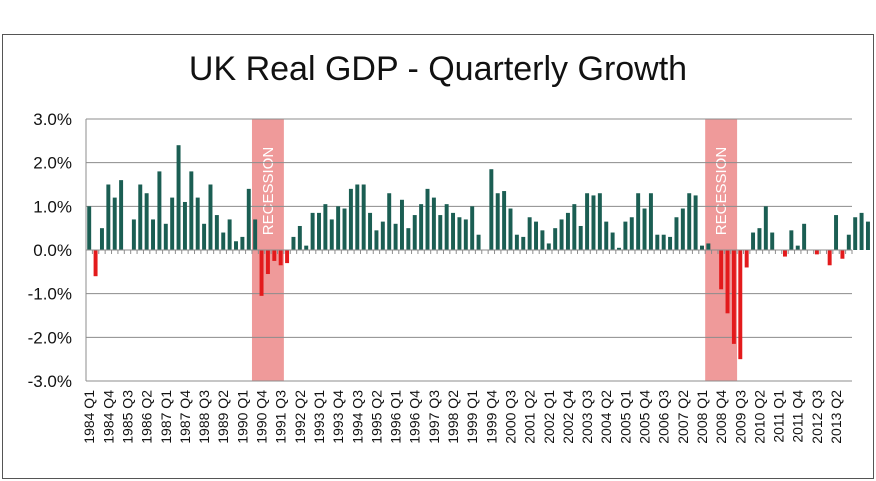 The height and width of the screenshot is (481, 876). I want to click on x-tick-label: 1985 Q3, so click(127, 417).